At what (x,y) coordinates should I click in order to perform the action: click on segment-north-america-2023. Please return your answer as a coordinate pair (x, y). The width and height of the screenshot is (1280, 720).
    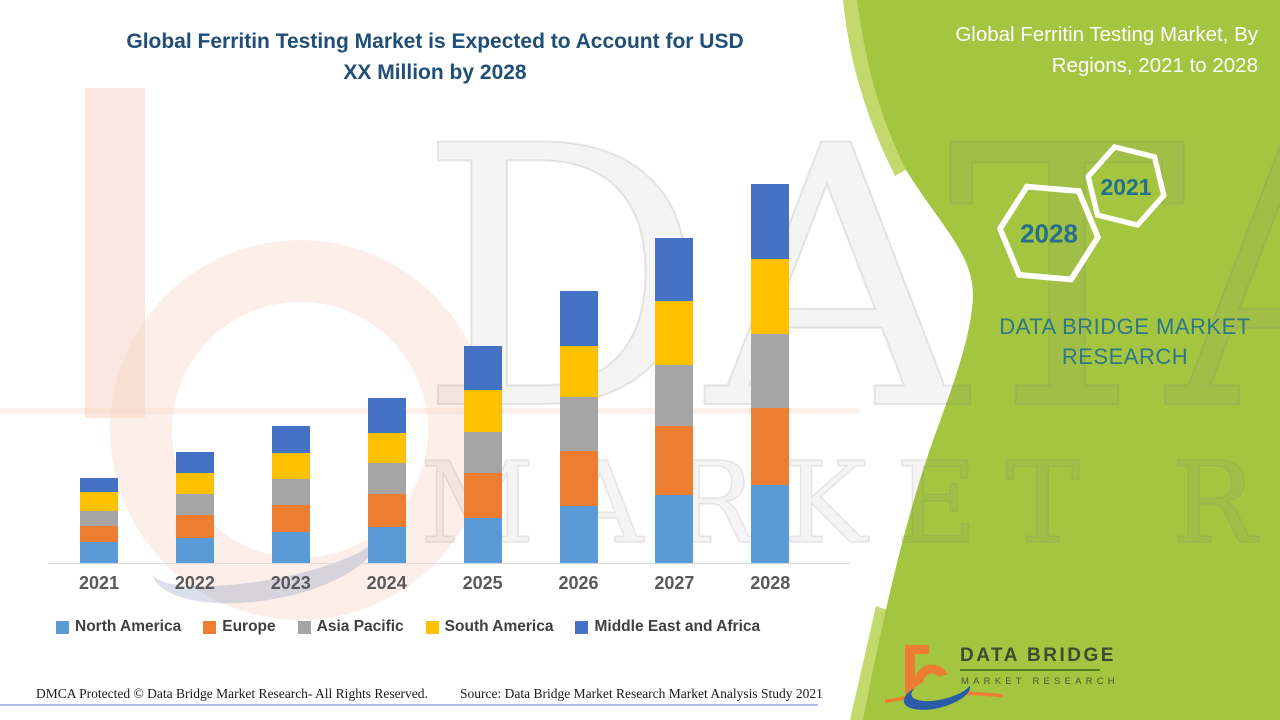
    Looking at the image, I should click on (290, 547).